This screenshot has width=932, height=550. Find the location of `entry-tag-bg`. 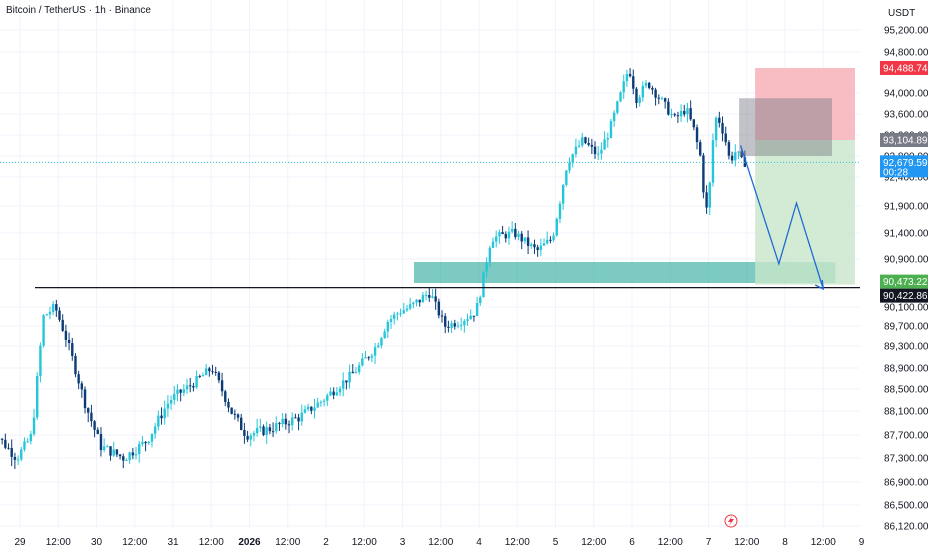

entry-tag-bg is located at coordinates (904, 139).